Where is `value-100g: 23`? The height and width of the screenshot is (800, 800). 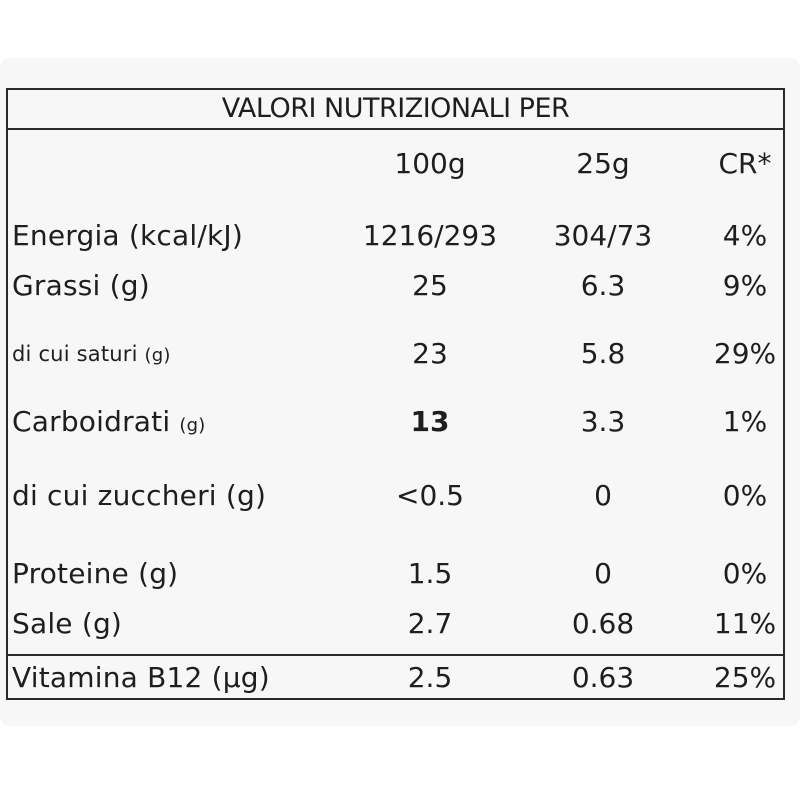
value-100g: 23 is located at coordinates (430, 353).